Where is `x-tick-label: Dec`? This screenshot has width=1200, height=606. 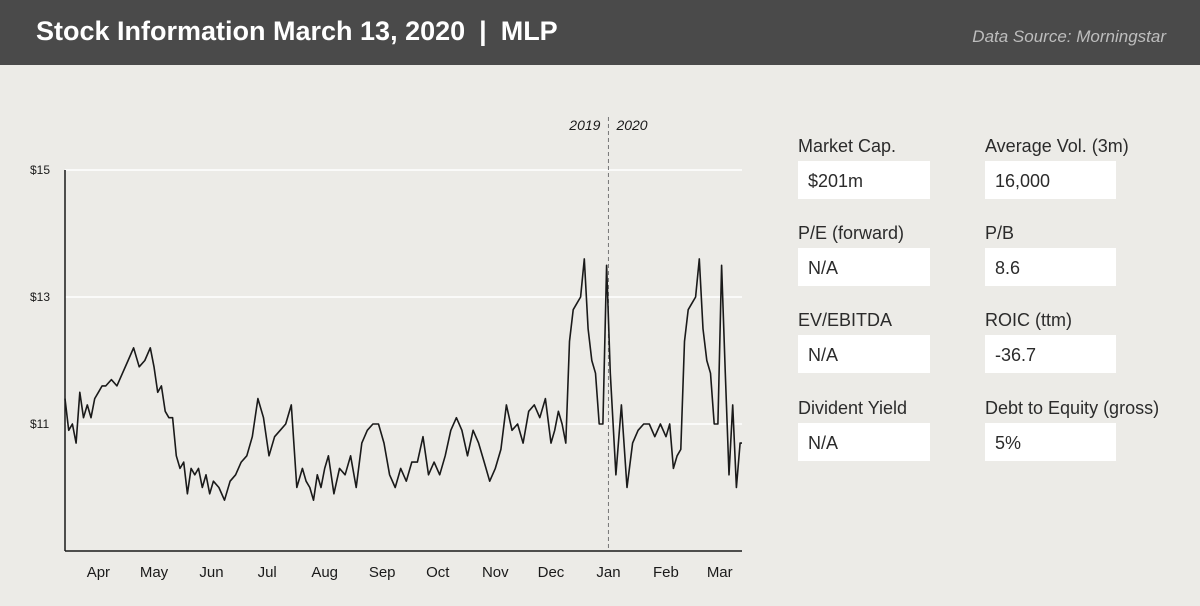
x-tick-label: Dec is located at coordinates (551, 572).